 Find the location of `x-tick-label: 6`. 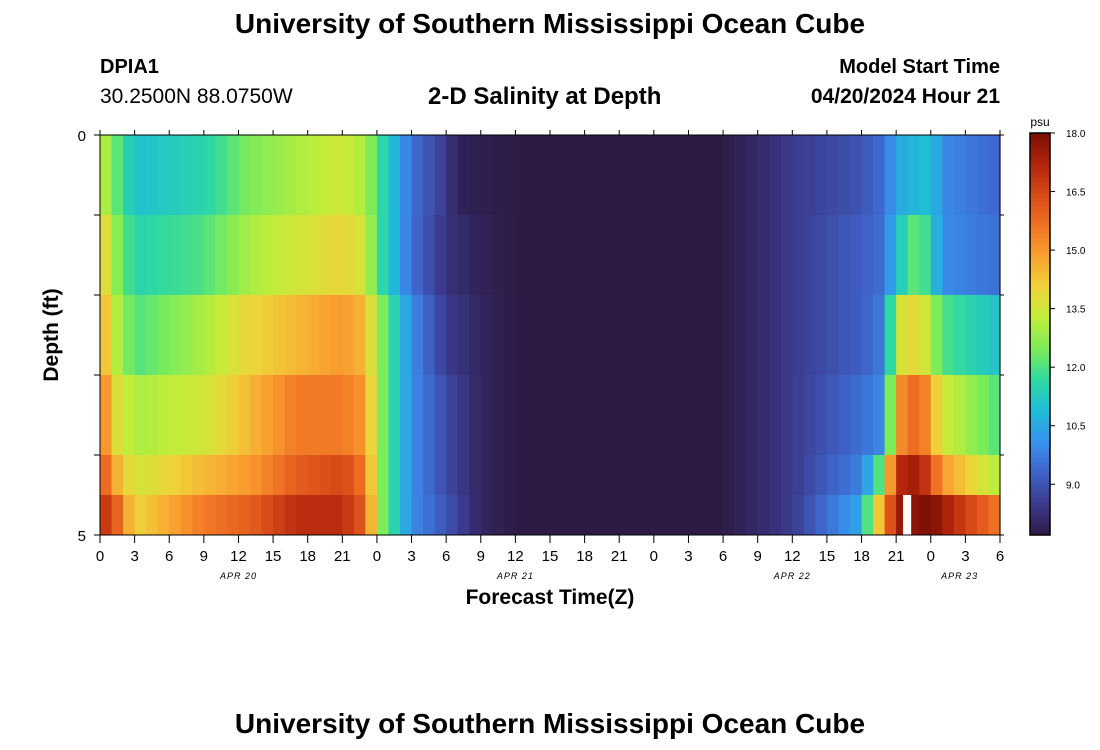

x-tick-label: 6 is located at coordinates (1000, 556).